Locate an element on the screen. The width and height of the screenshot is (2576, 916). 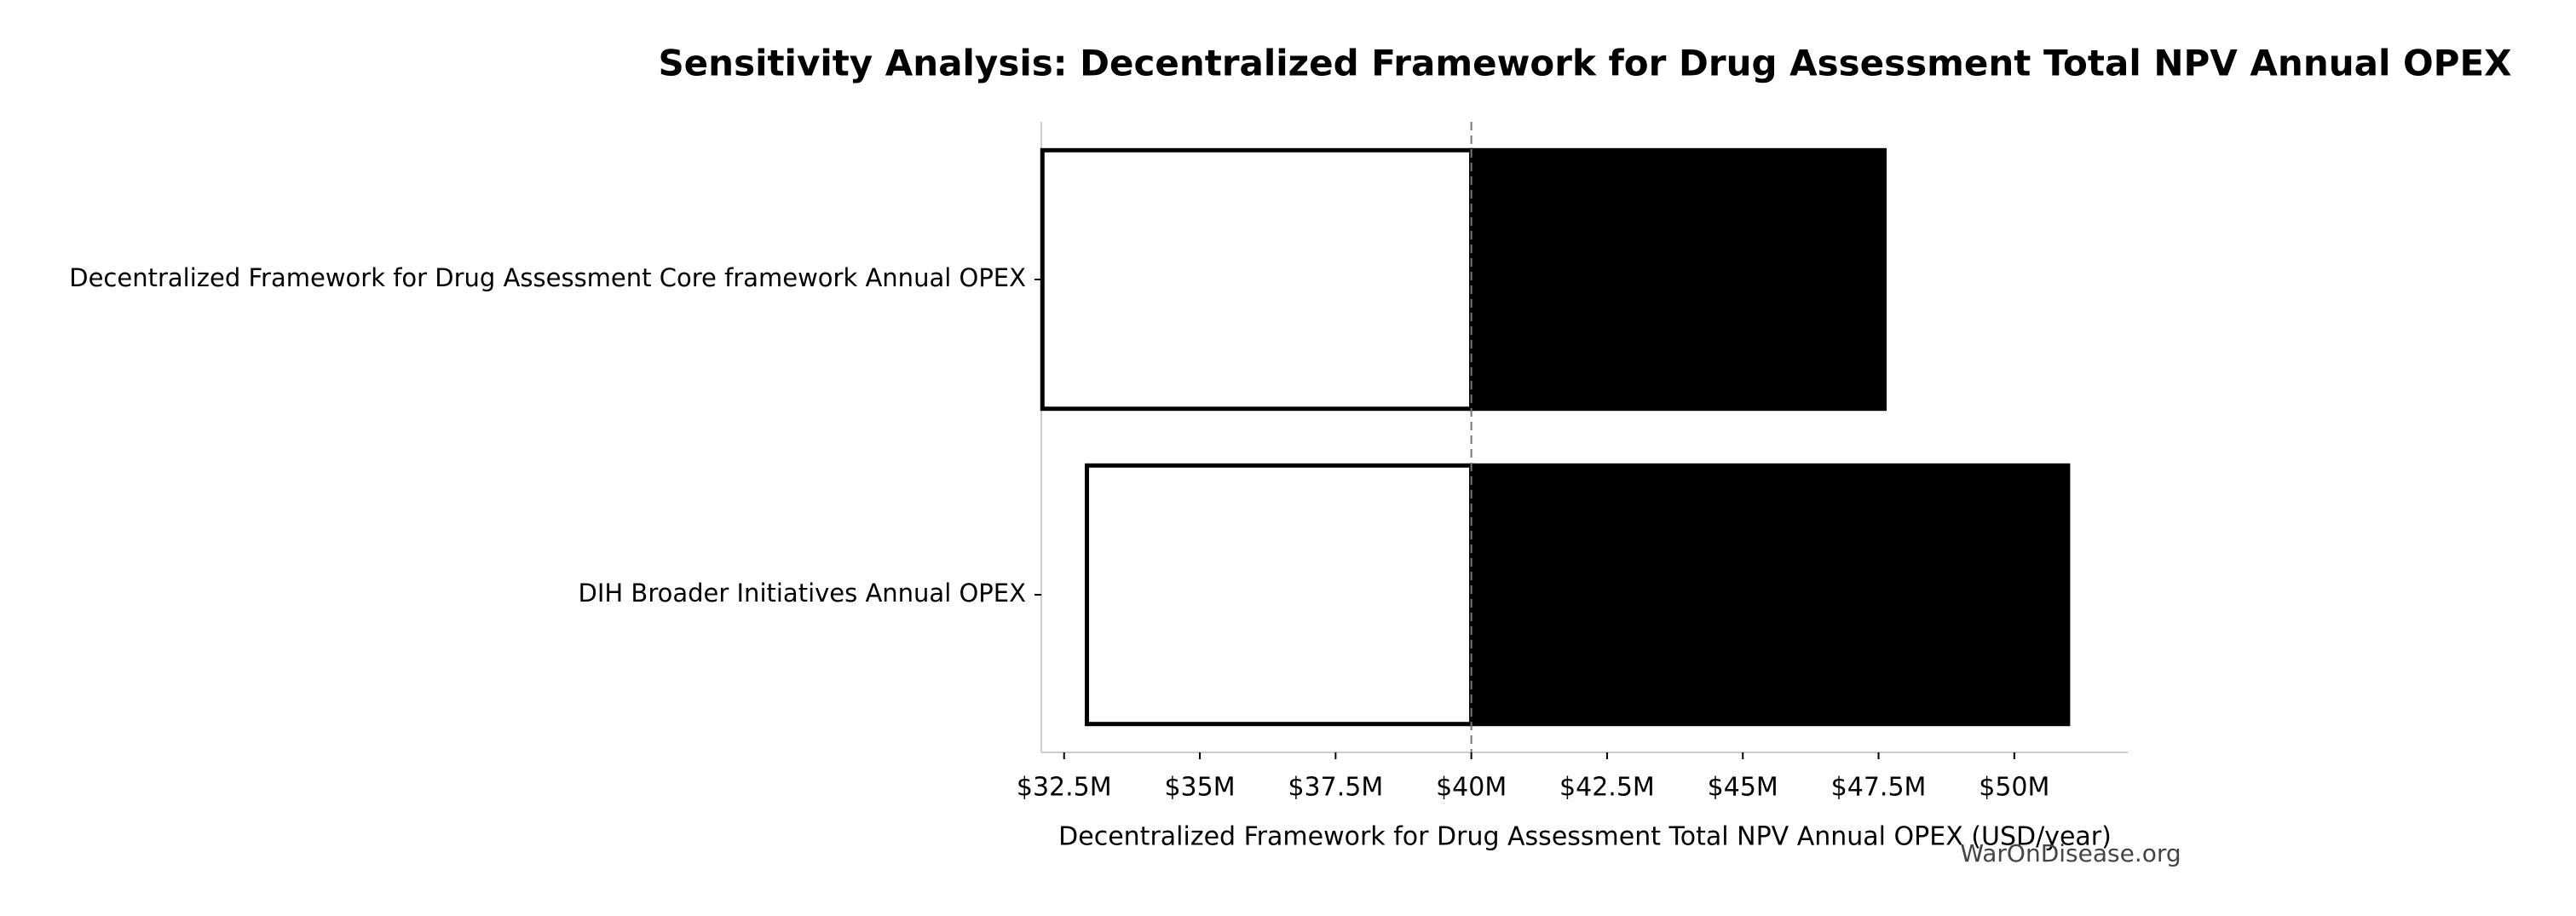
x-tick-label: $50M is located at coordinates (2014, 788).